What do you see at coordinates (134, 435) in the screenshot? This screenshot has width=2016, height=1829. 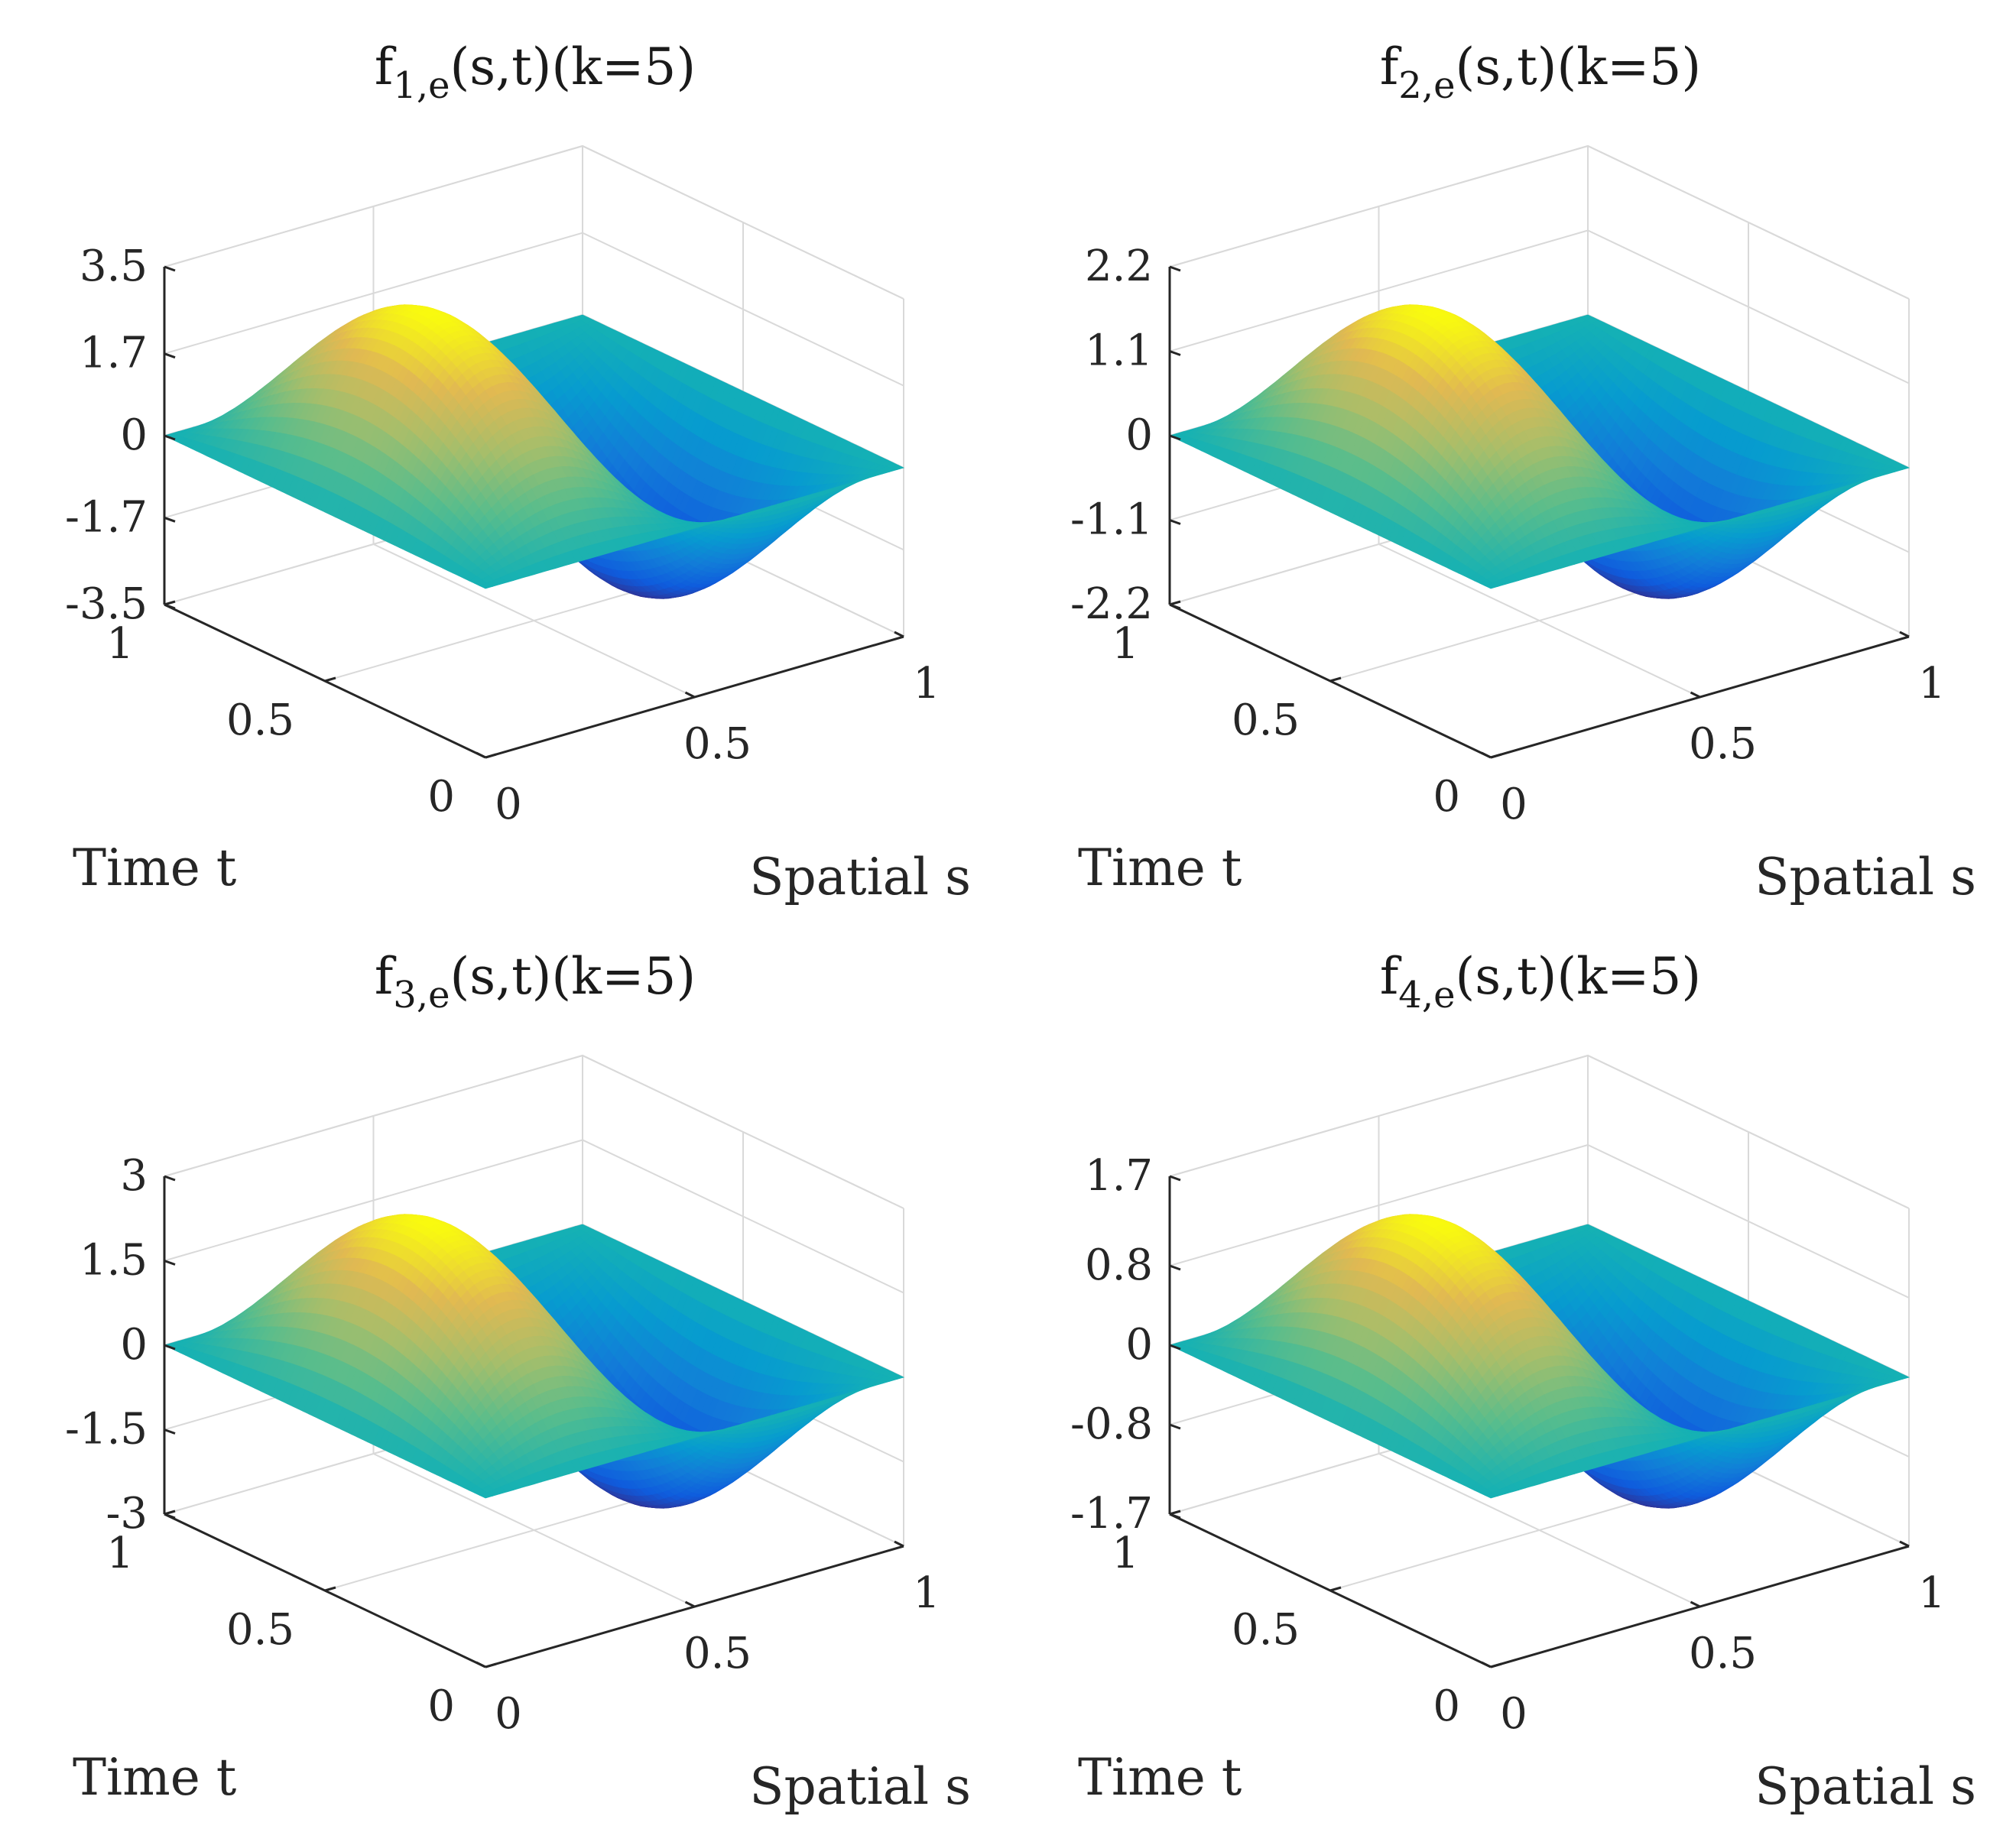 I see `z-tick-label: 0` at bounding box center [134, 435].